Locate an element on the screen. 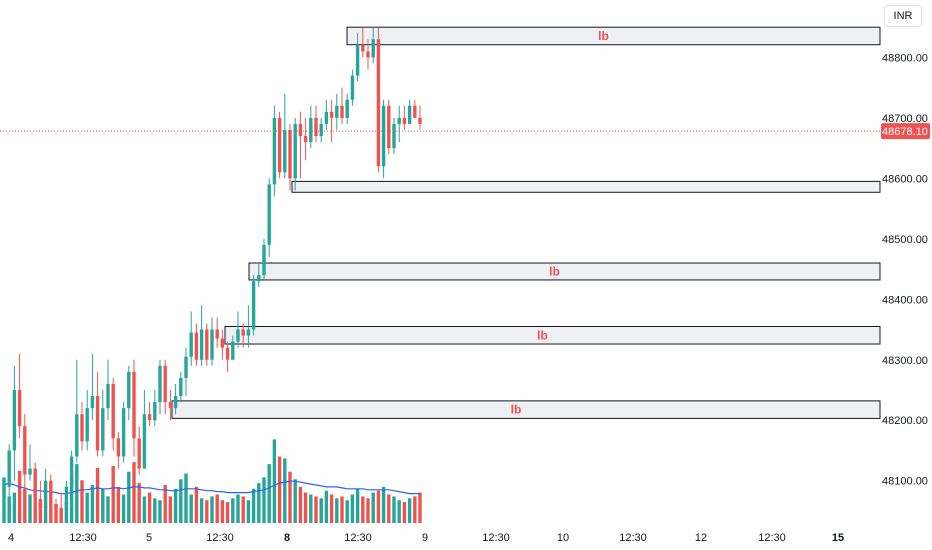 This screenshot has width=932, height=550. time-axis: 4 12:30 5 12:30 8 12:30 9 12:30 10 12:30 12 12:30 15 is located at coordinates (426, 538).